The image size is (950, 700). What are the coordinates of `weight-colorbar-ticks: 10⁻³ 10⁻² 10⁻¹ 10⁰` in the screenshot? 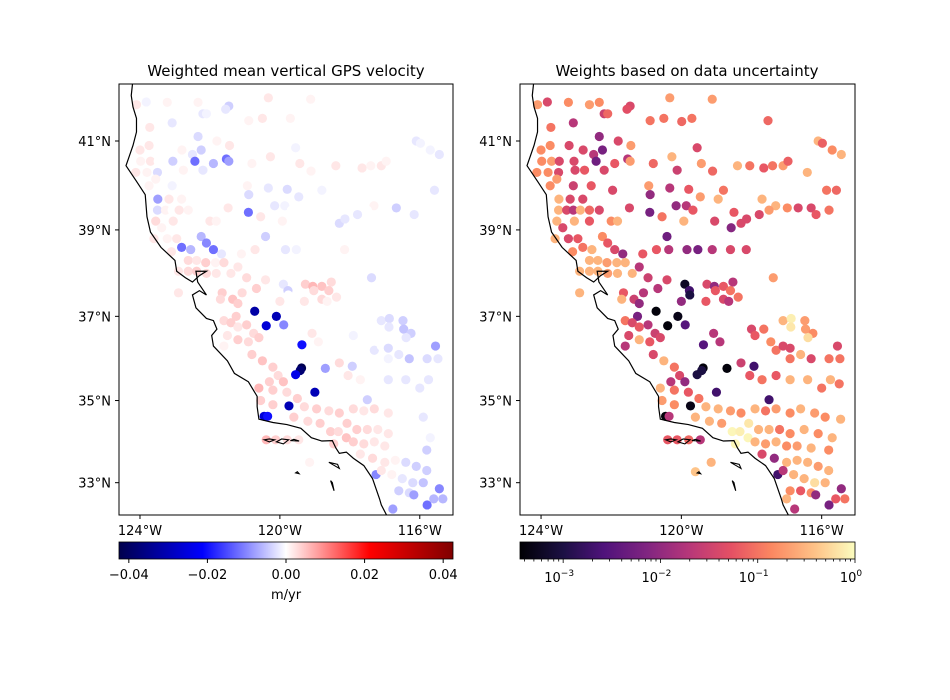 It's located at (693, 572).